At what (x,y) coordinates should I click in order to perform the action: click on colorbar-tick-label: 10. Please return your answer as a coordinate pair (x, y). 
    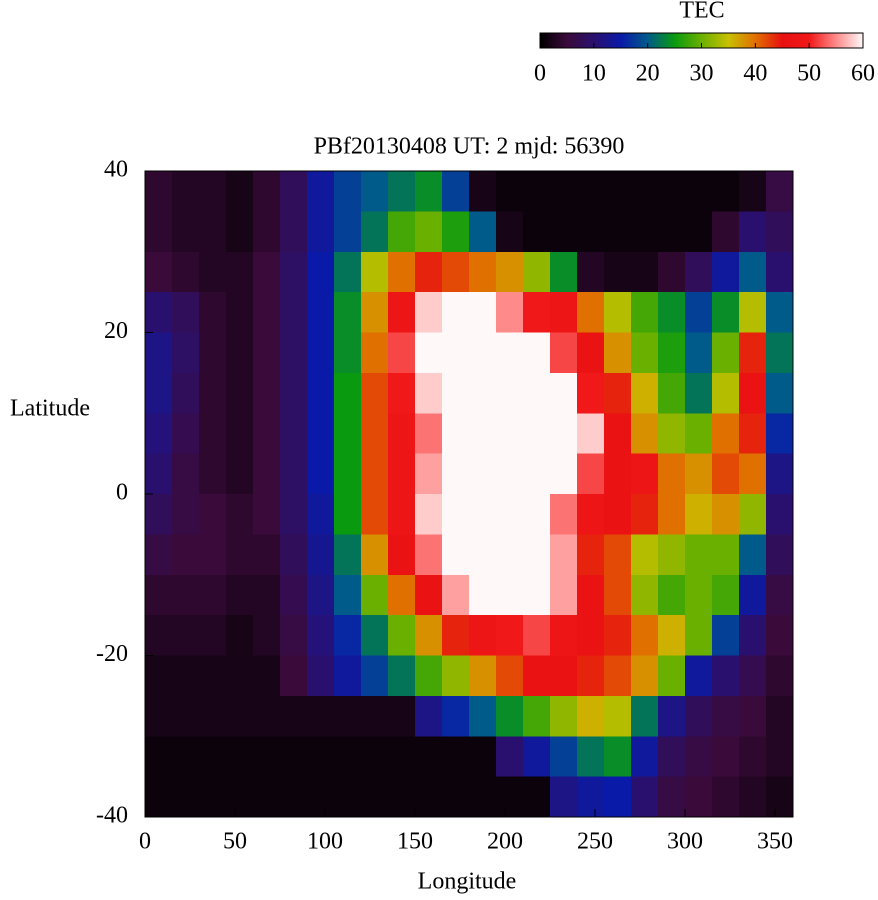
    Looking at the image, I should click on (594, 74).